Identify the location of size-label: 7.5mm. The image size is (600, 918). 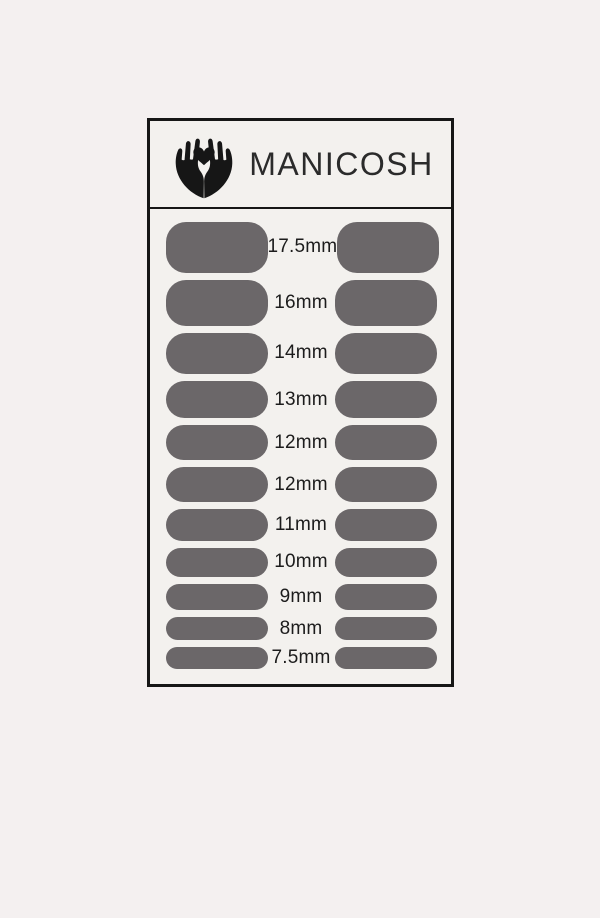
(301, 658).